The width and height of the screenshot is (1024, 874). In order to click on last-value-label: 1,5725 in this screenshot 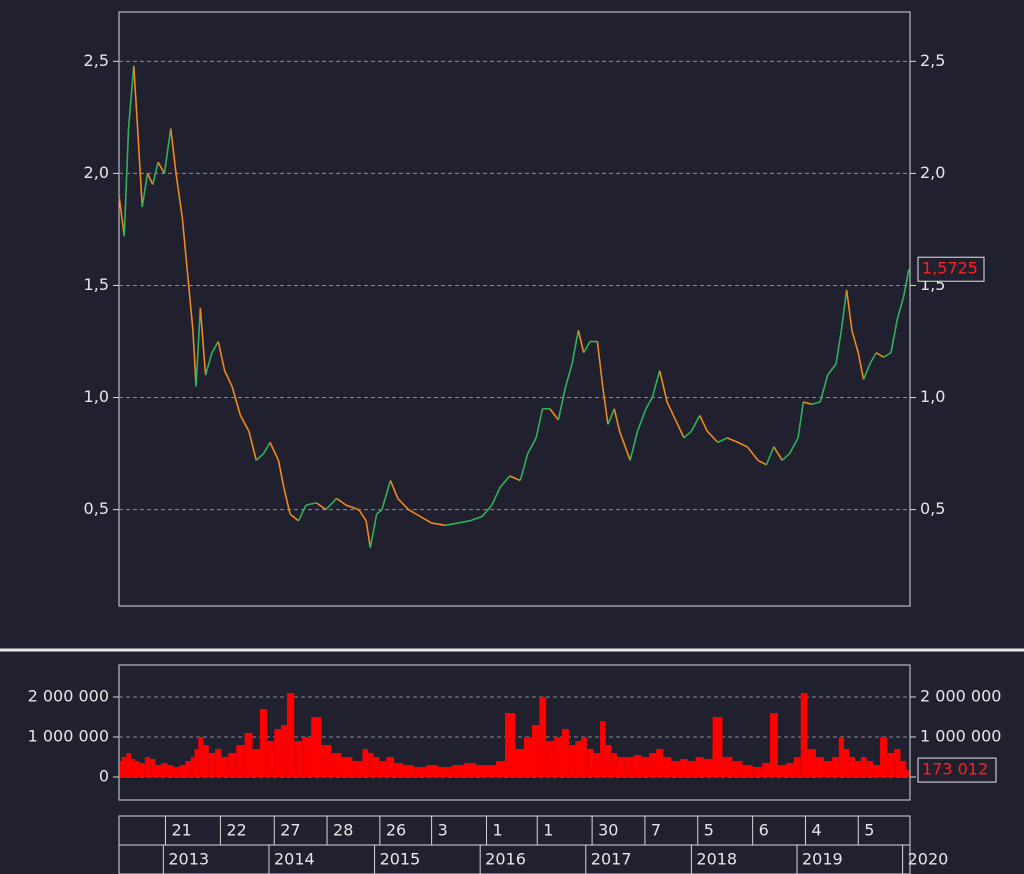, I will do `click(950, 268)`.